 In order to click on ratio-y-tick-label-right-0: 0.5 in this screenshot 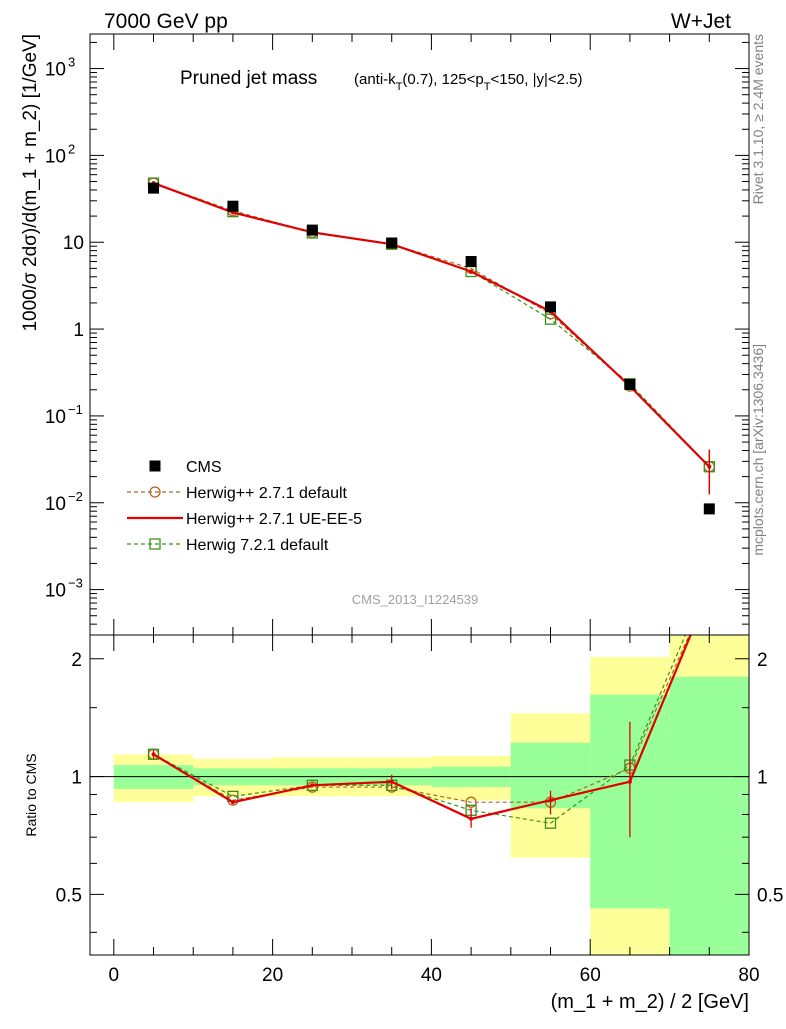, I will do `click(770, 895)`.